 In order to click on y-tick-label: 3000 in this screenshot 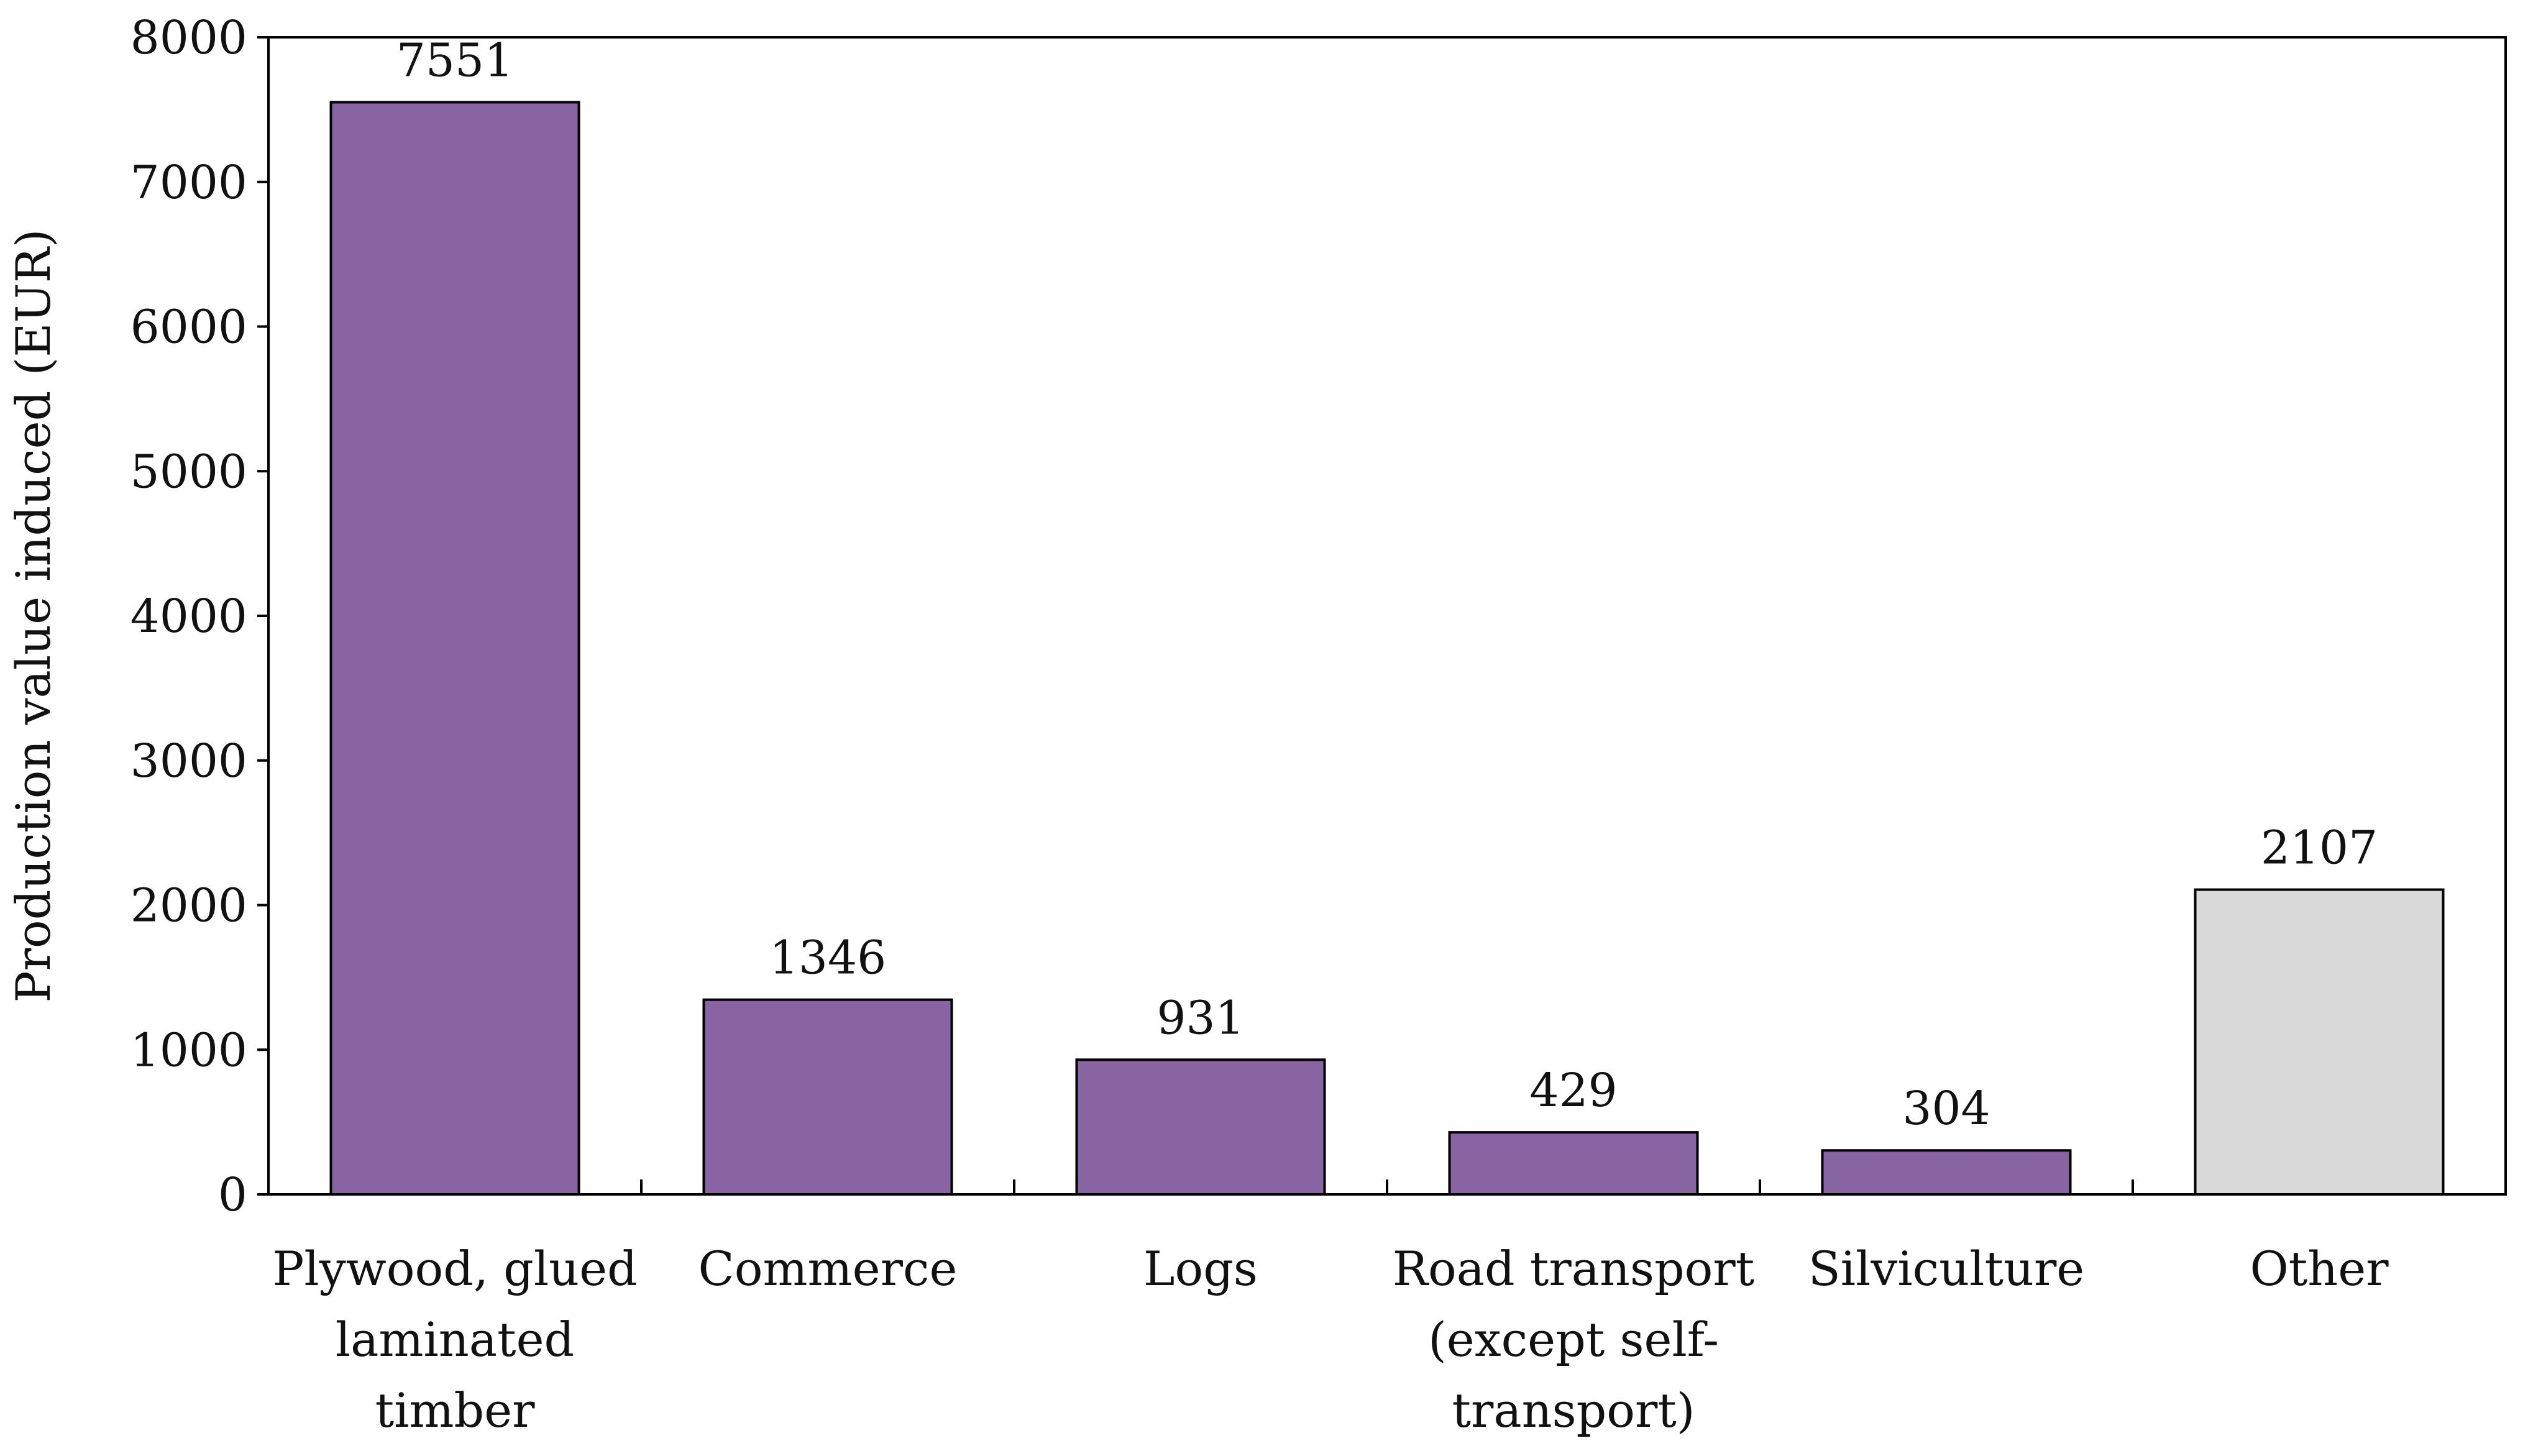, I will do `click(189, 761)`.